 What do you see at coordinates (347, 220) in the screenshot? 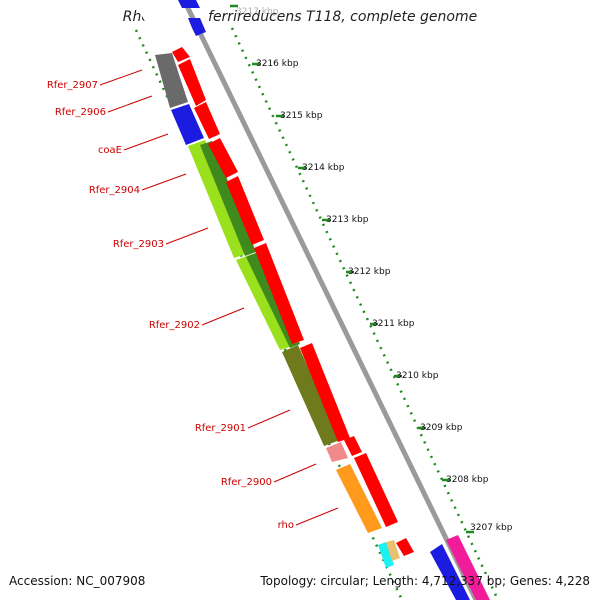
I see `scale-label: 3213 kbp` at bounding box center [347, 220].